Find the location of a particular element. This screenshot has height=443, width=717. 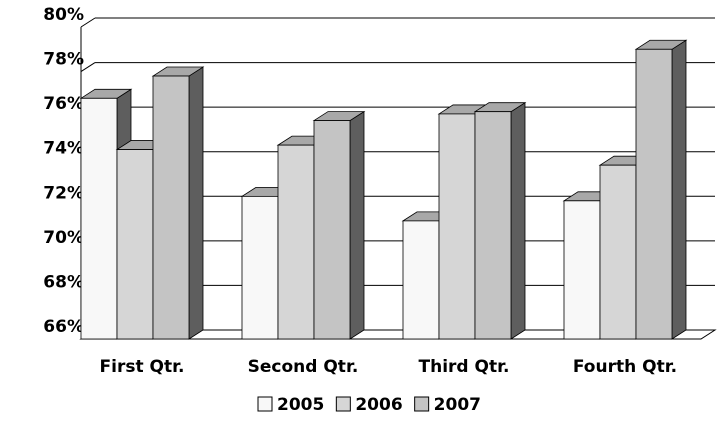

y-tick-label: 72% is located at coordinates (63, 193).